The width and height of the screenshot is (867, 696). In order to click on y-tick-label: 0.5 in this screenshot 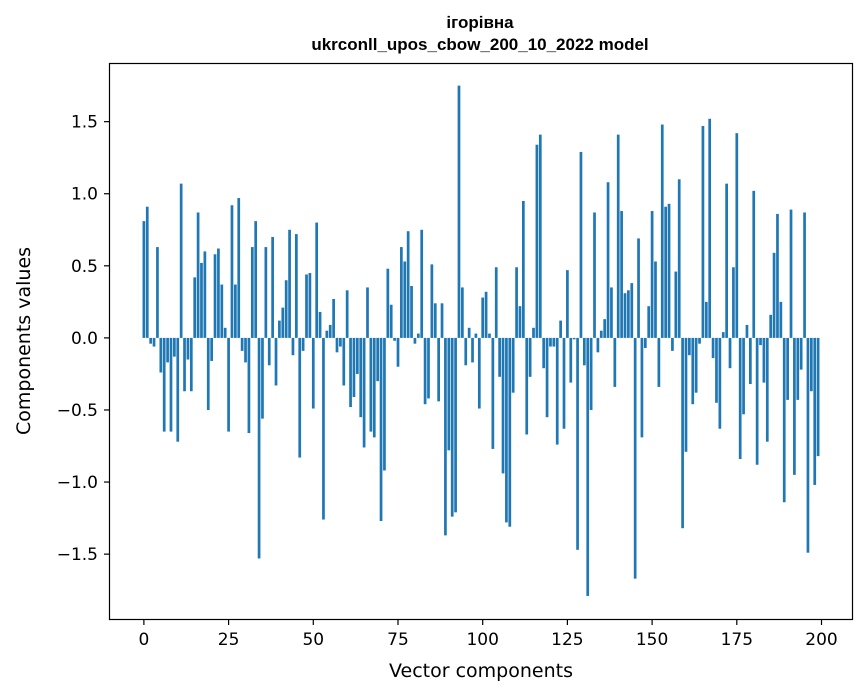, I will do `click(84, 267)`.